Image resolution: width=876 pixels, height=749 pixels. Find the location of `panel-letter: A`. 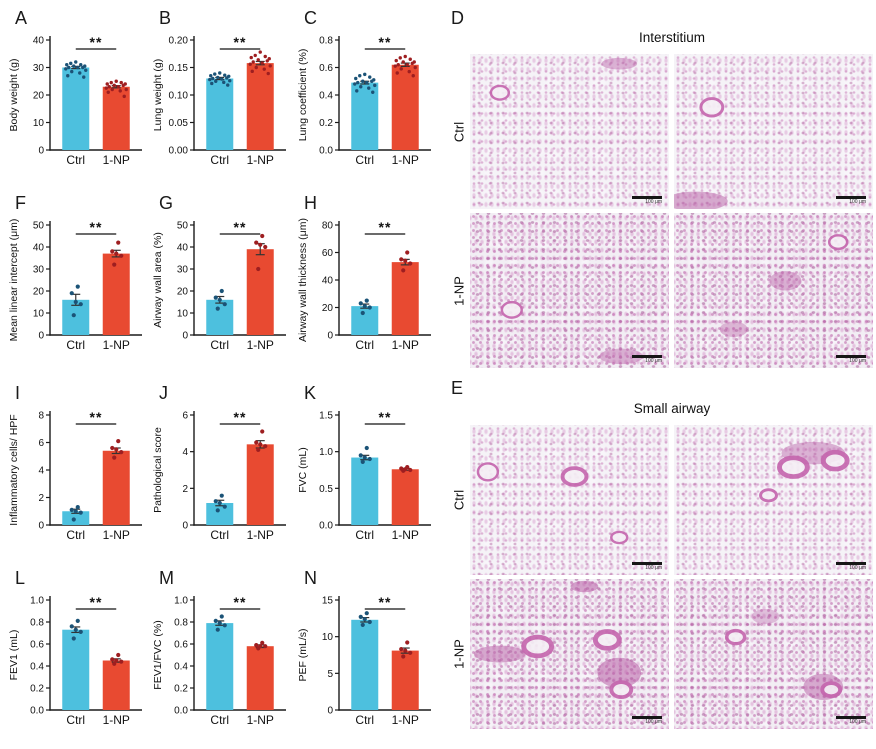

panel-letter: A is located at coordinates (21, 18).